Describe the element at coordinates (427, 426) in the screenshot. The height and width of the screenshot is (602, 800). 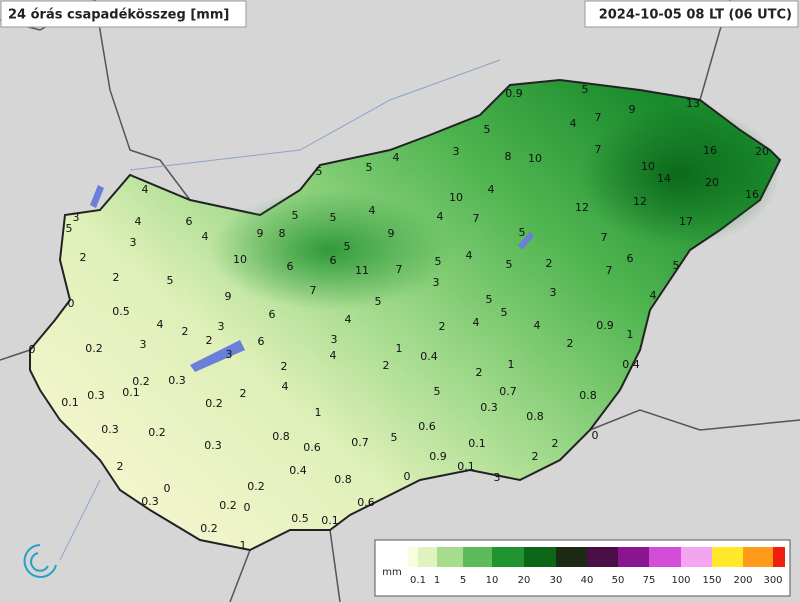
I see `station-value: 0.6` at that location.